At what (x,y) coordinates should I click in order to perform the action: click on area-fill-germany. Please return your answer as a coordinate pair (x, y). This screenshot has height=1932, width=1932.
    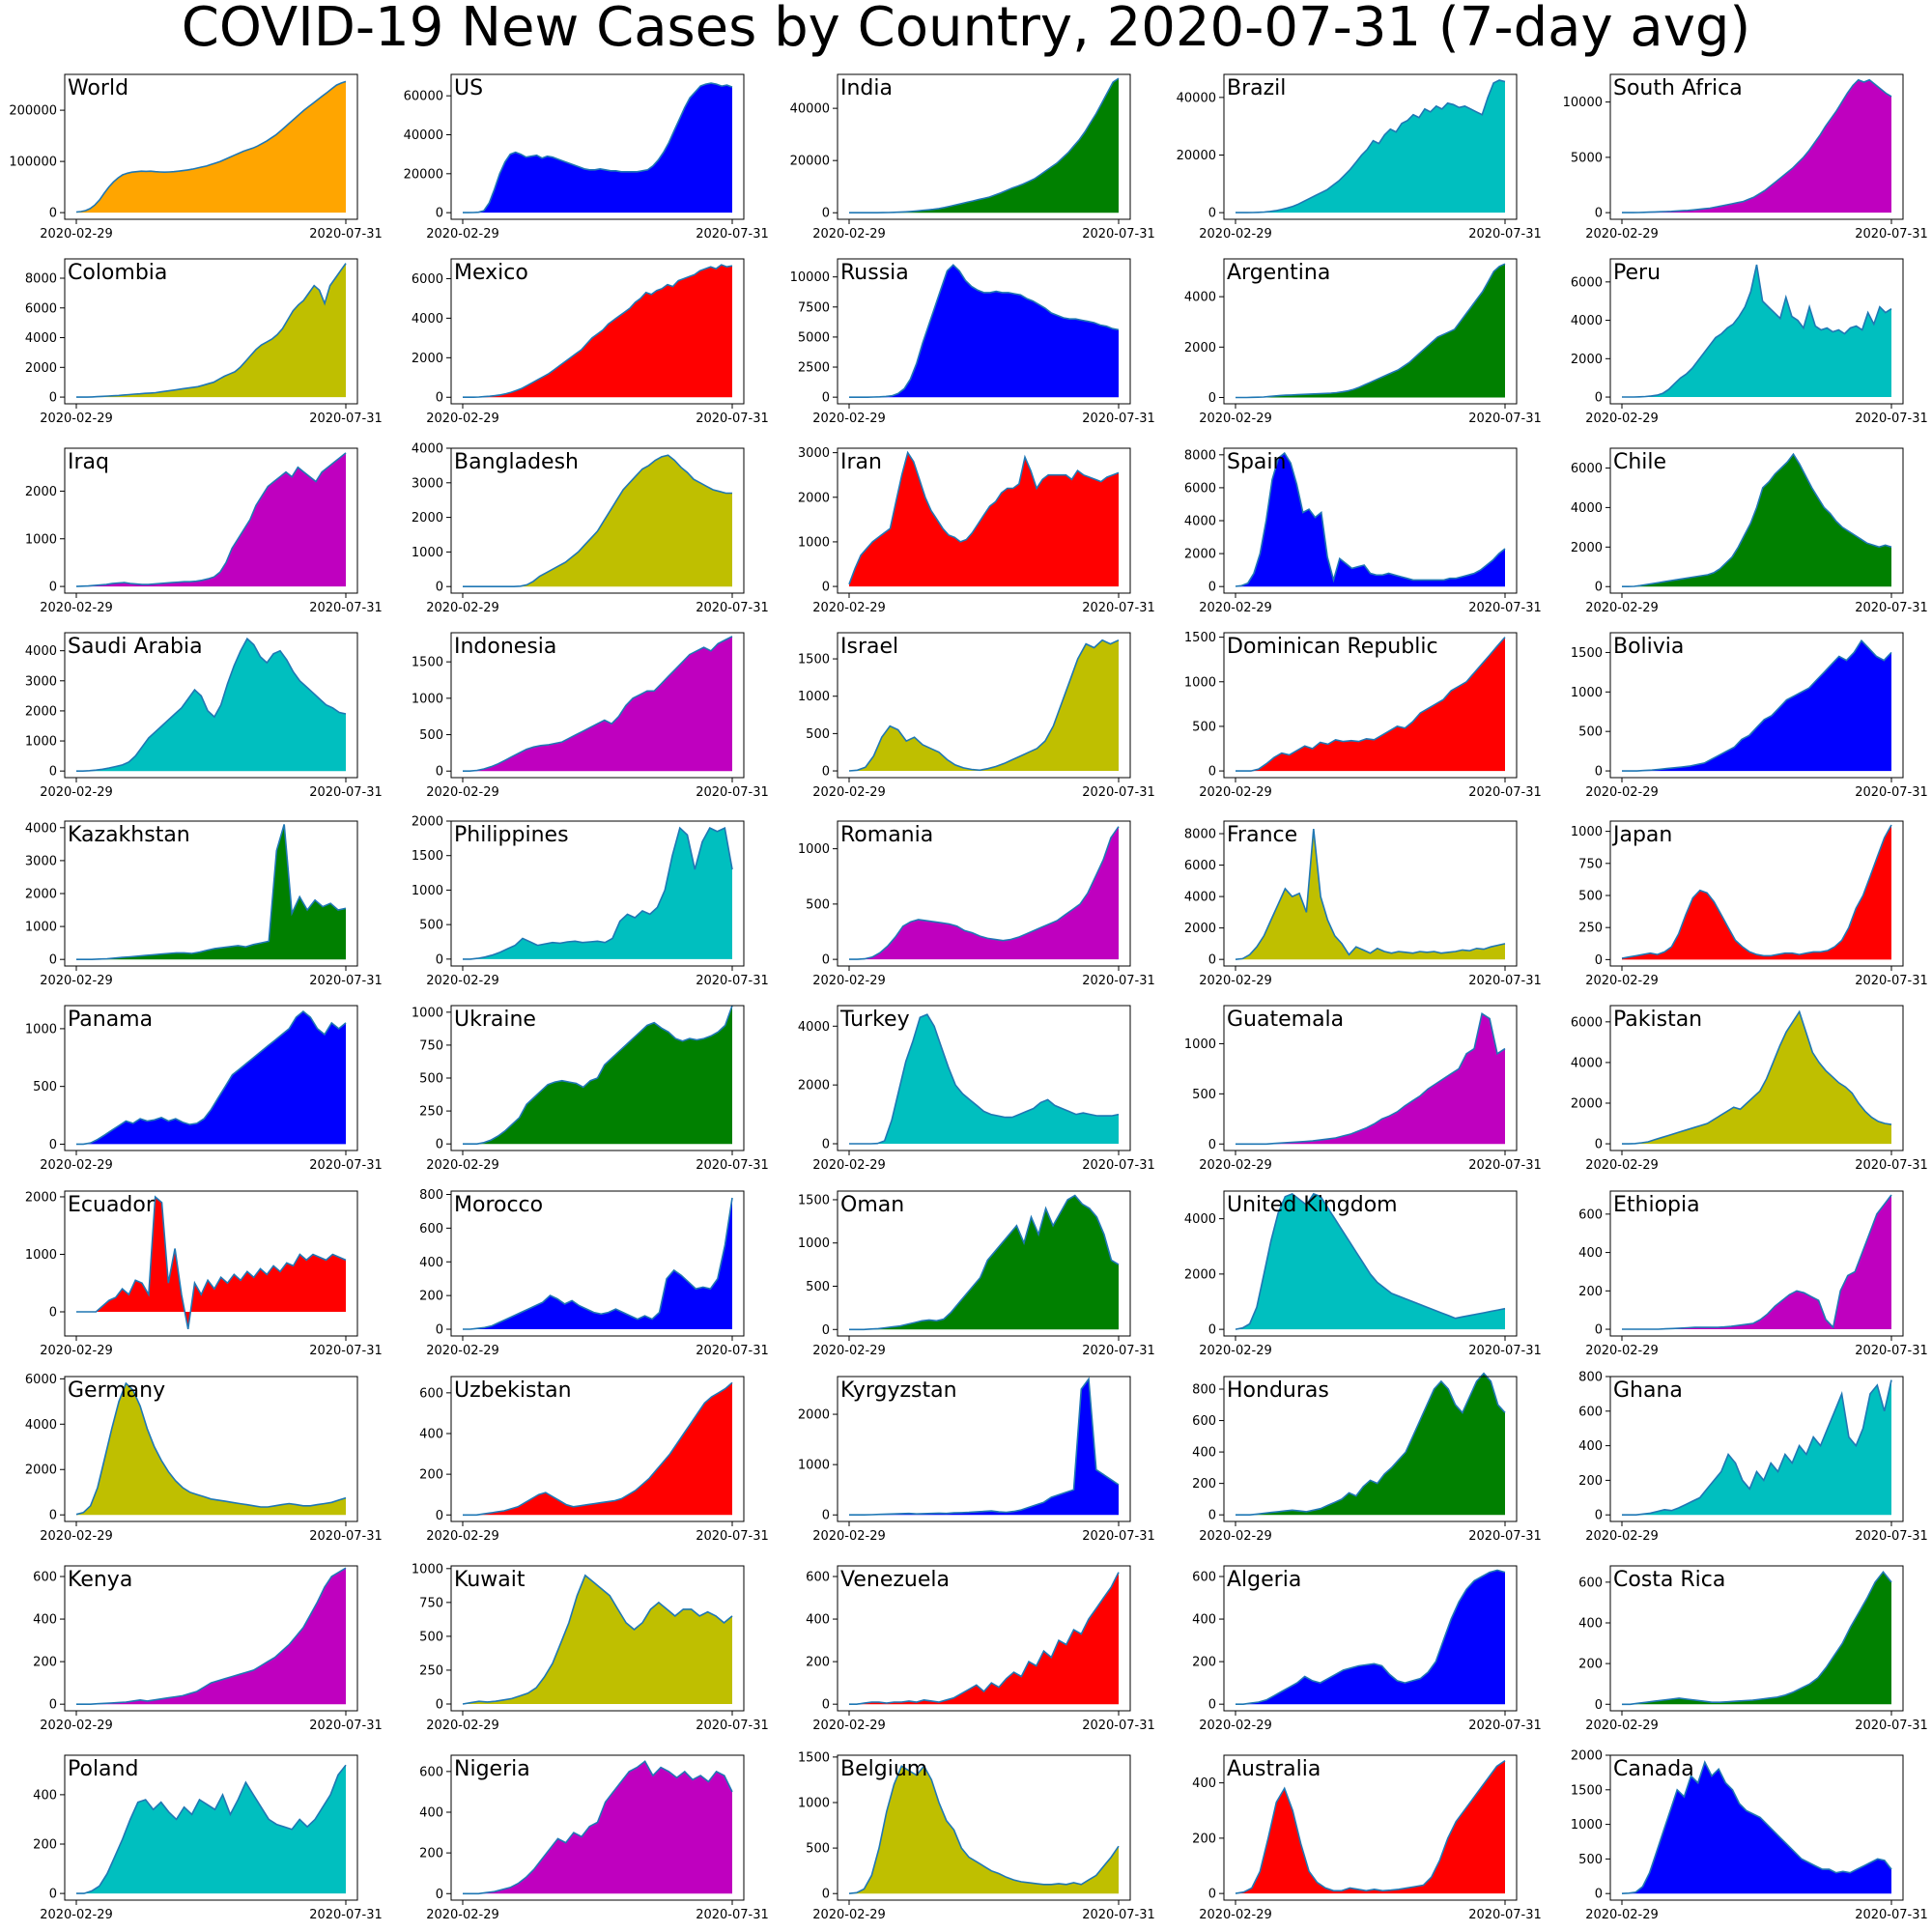
    Looking at the image, I should click on (211, 1449).